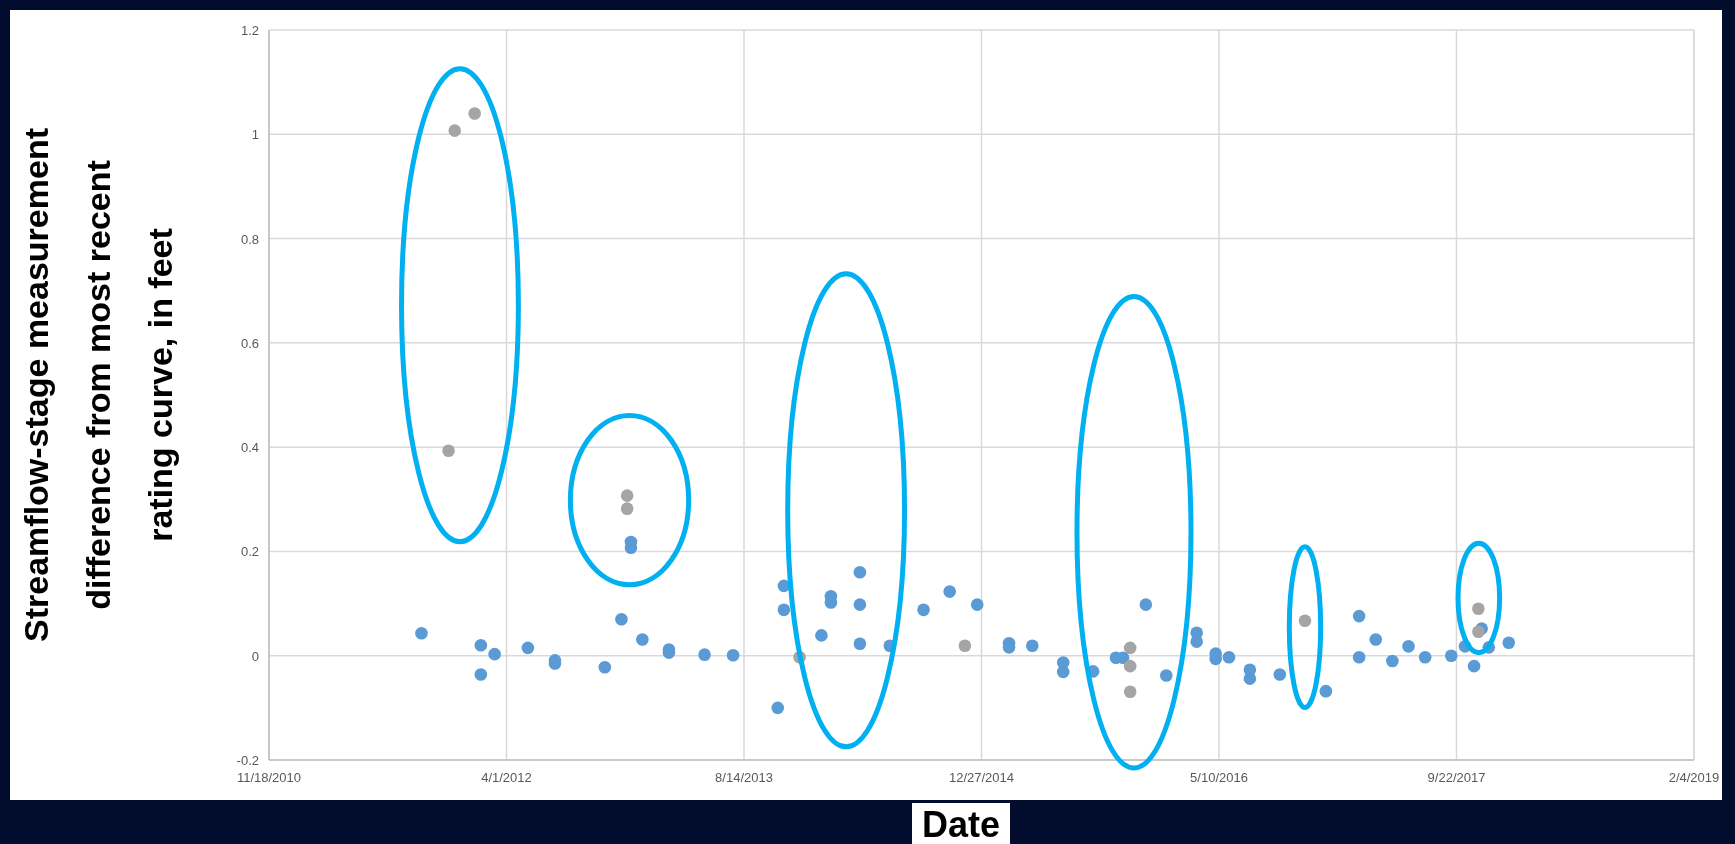  Describe the element at coordinates (247, 760) in the screenshot. I see `y-tick-label: -0.2` at that location.